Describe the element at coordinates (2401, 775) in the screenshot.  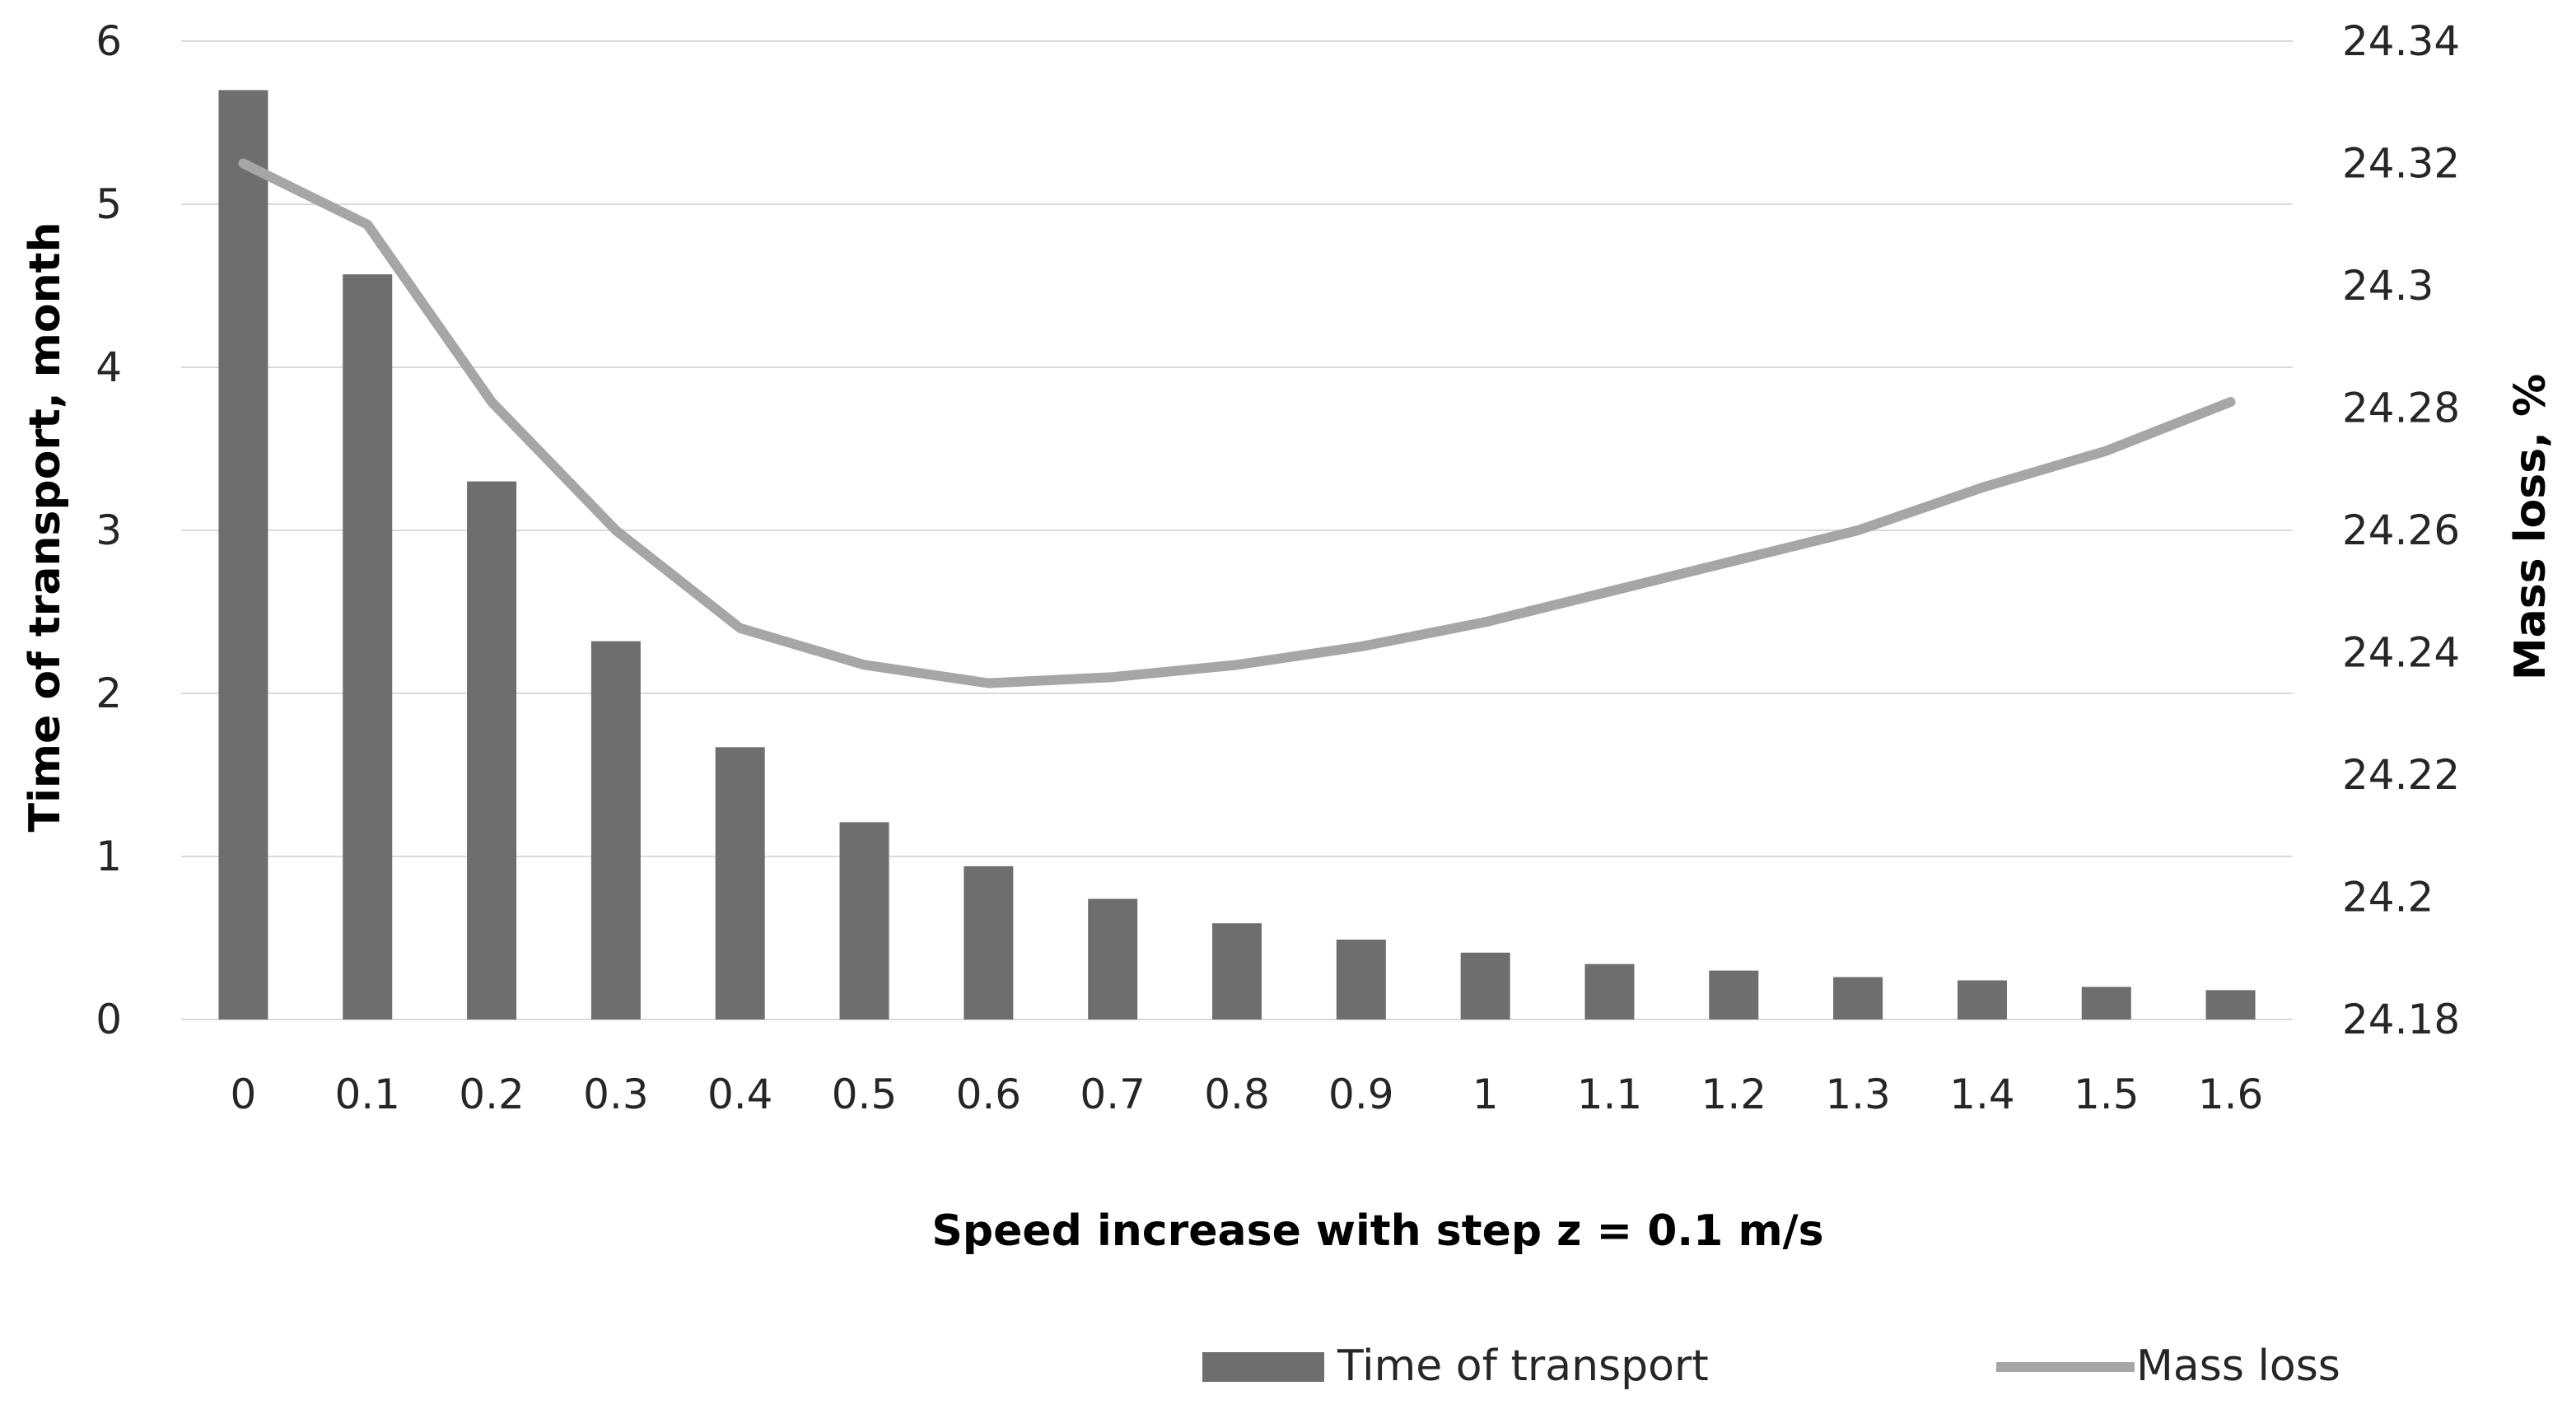
I see `y2-tick-label: 24.22` at that location.